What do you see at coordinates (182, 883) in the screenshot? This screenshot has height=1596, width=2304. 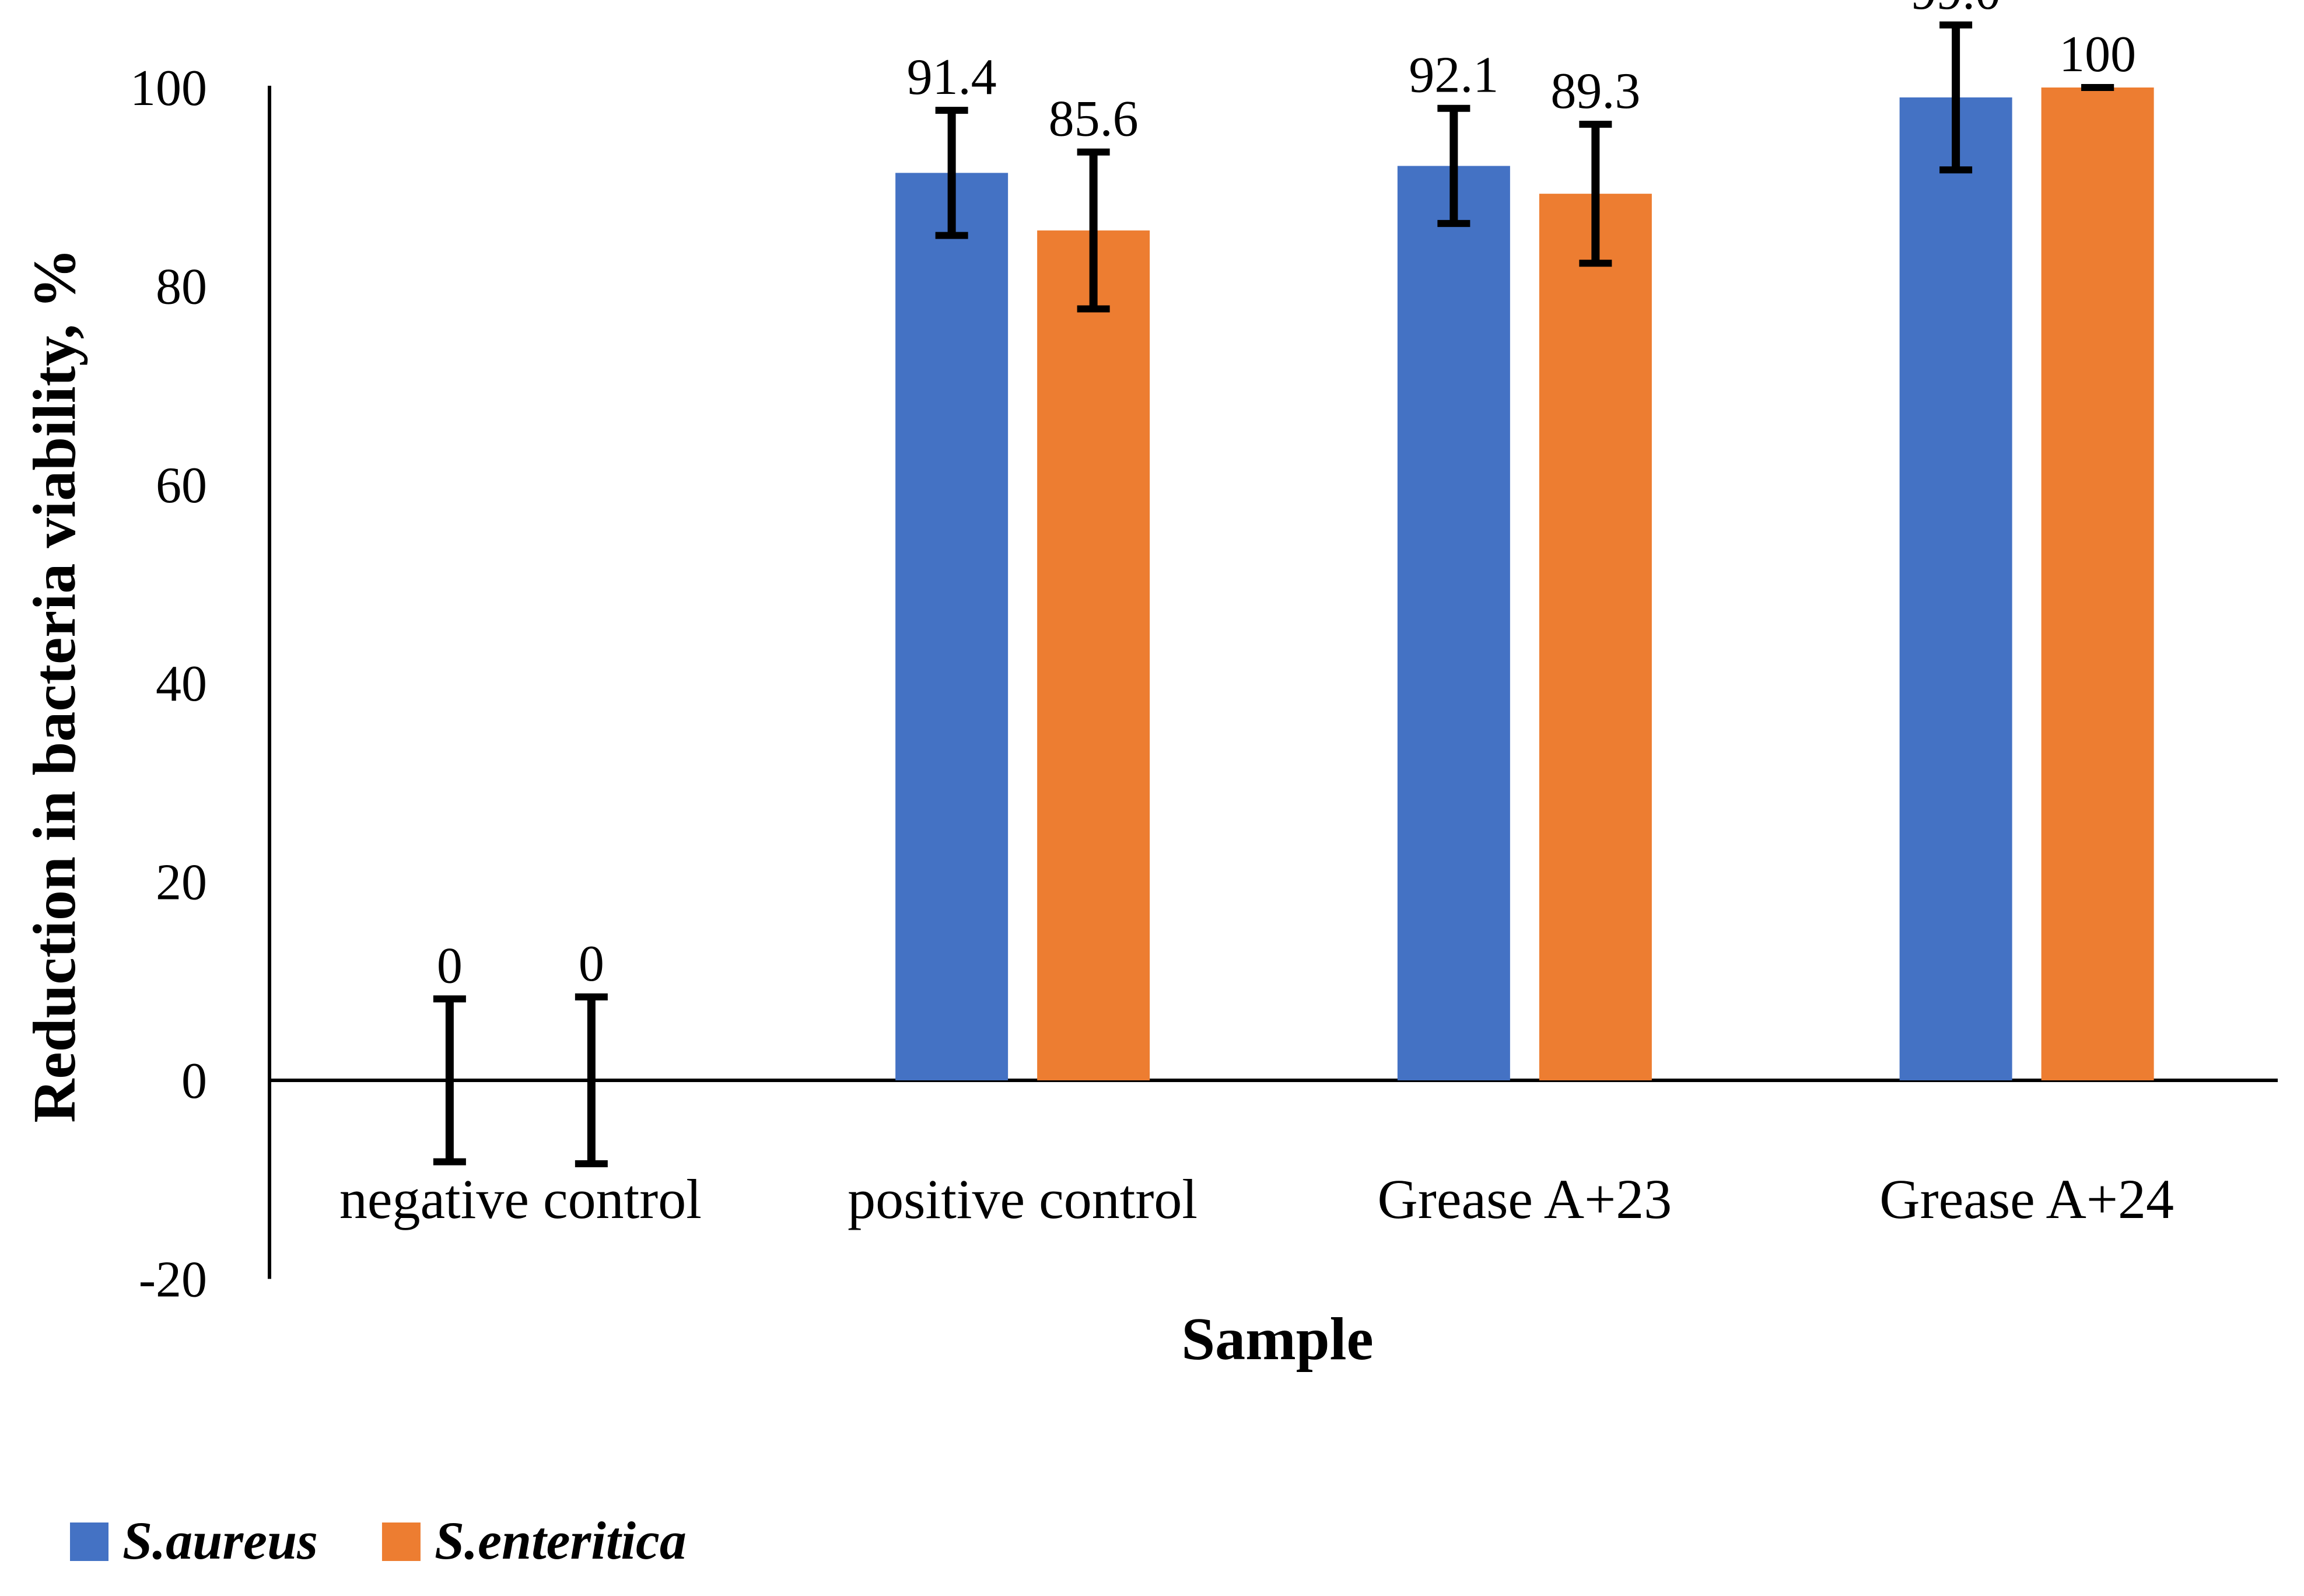 I see `y-tick-label: 20` at bounding box center [182, 883].